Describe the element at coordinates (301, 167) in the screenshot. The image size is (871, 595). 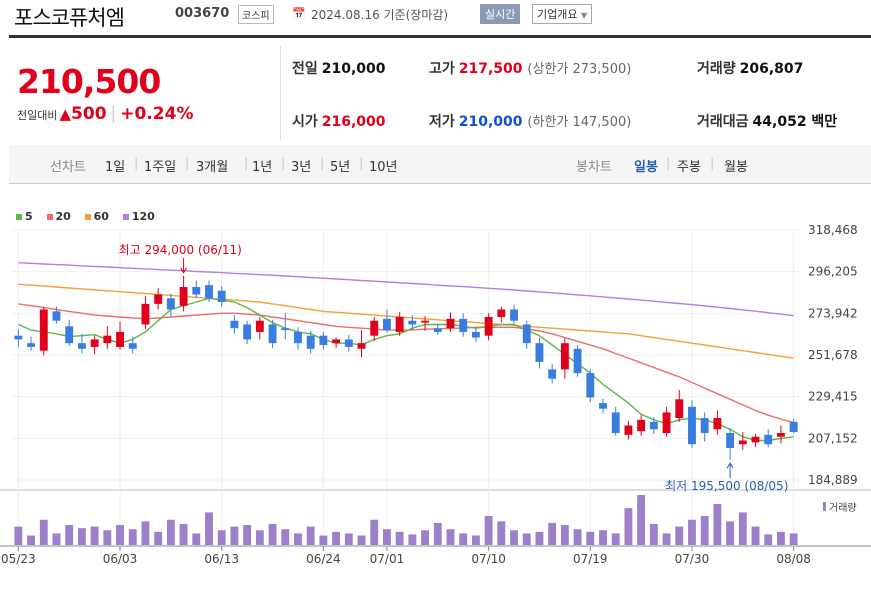
I see `period-3y: 3년` at that location.